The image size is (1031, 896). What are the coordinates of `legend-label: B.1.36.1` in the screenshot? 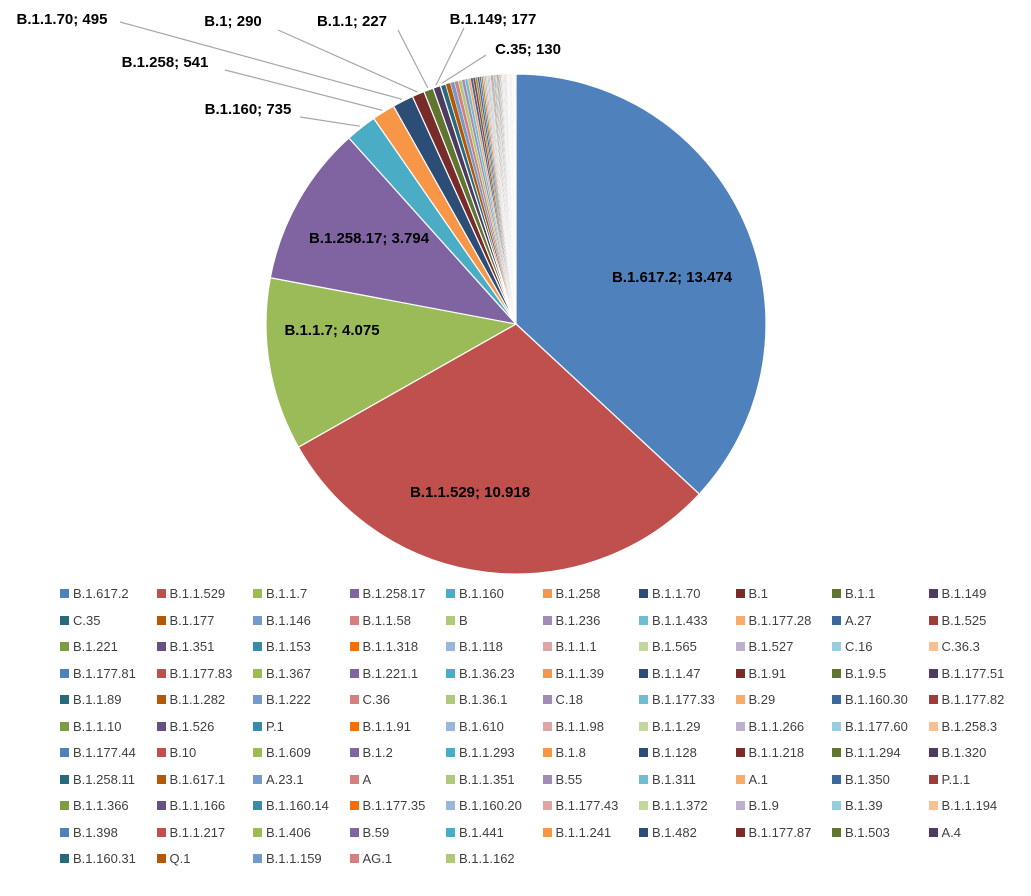 It's located at (483, 699).